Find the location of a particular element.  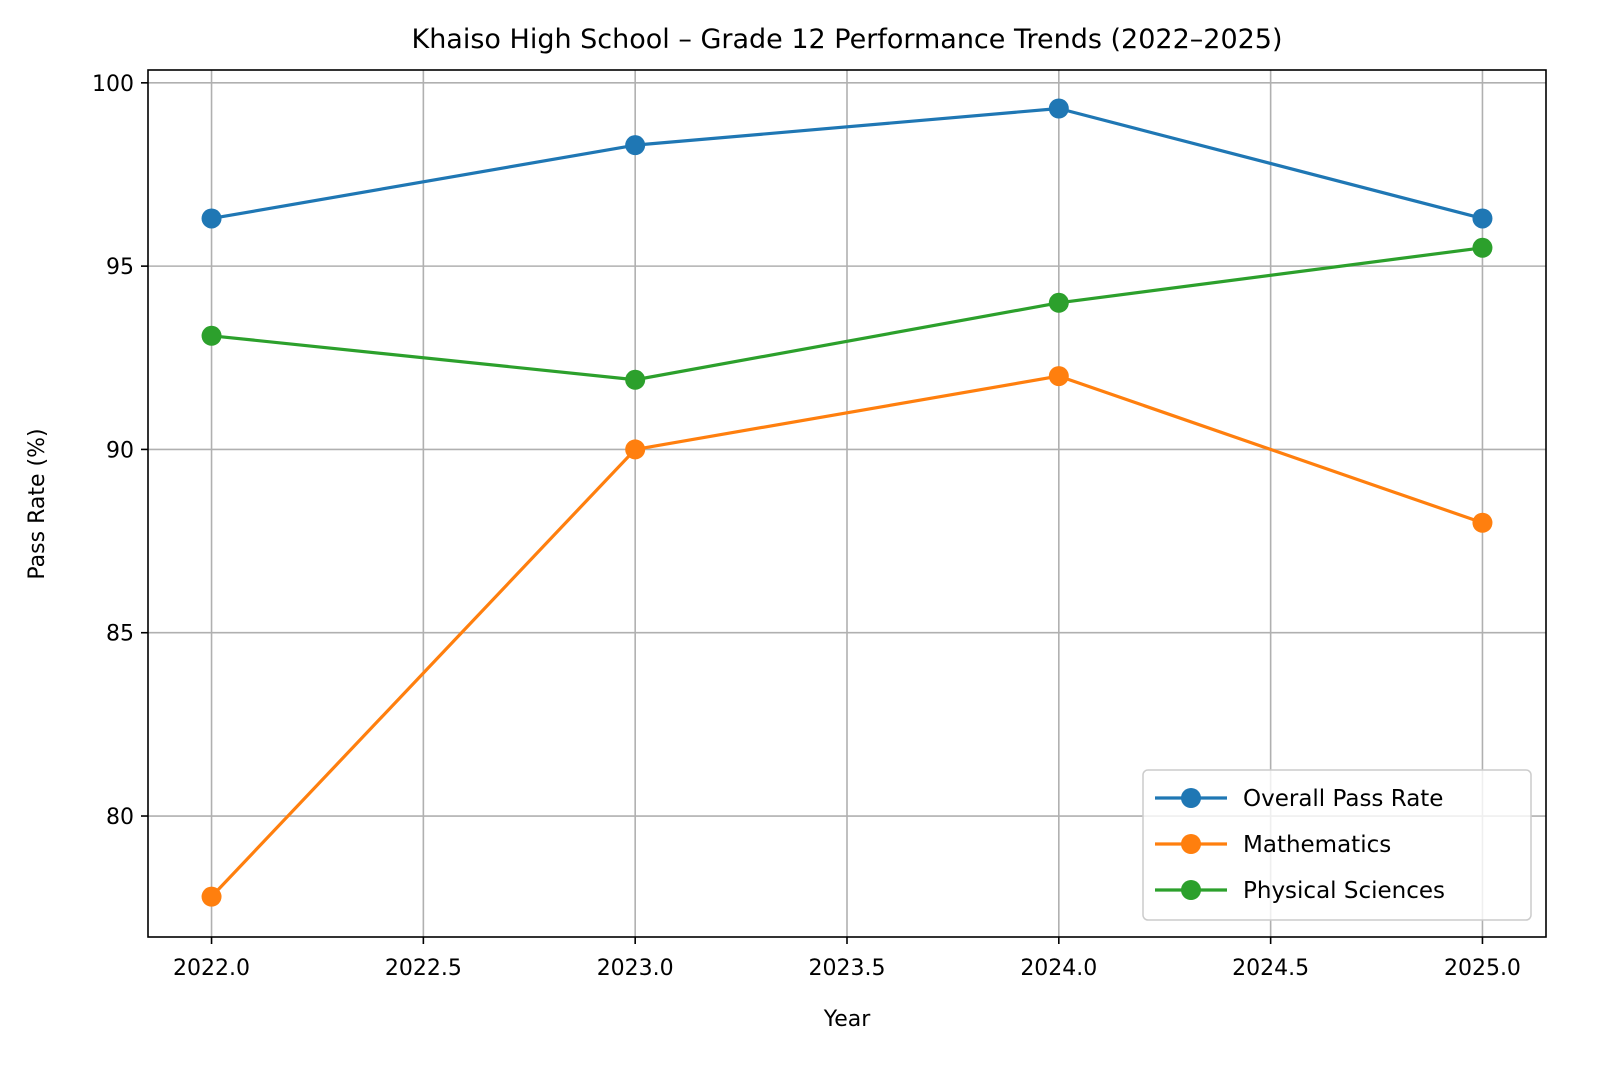

x-tick-label: 2024.5 is located at coordinates (1270, 968).